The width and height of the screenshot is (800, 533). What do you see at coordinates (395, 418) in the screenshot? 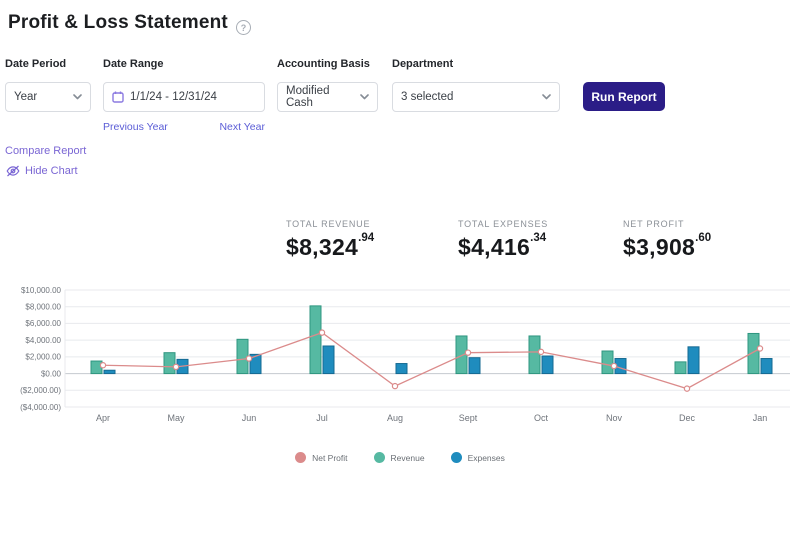
I see `x-axis-month-label: Aug` at bounding box center [395, 418].